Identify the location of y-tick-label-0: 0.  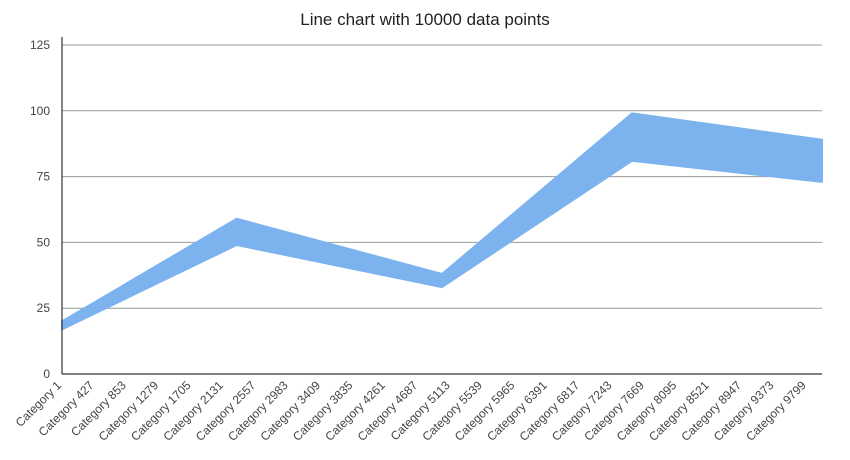
(46, 374).